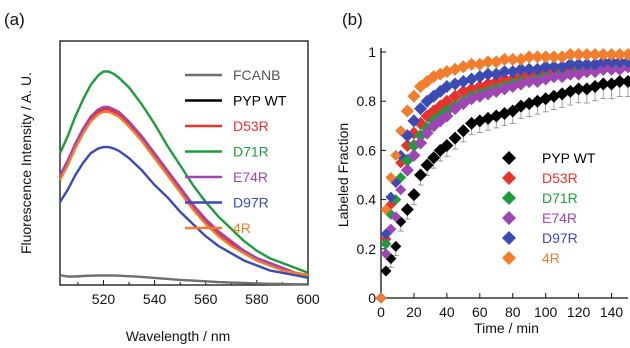  Describe the element at coordinates (509, 178) in the screenshot. I see `legend-marker-d53r` at that location.